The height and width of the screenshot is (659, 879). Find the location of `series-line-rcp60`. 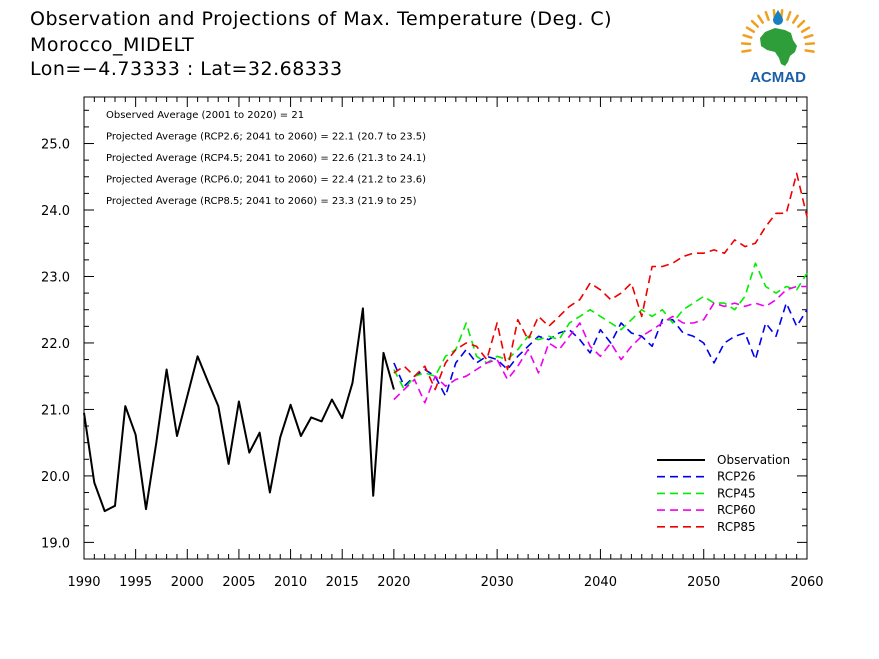

series-line-rcp60 is located at coordinates (600, 344).